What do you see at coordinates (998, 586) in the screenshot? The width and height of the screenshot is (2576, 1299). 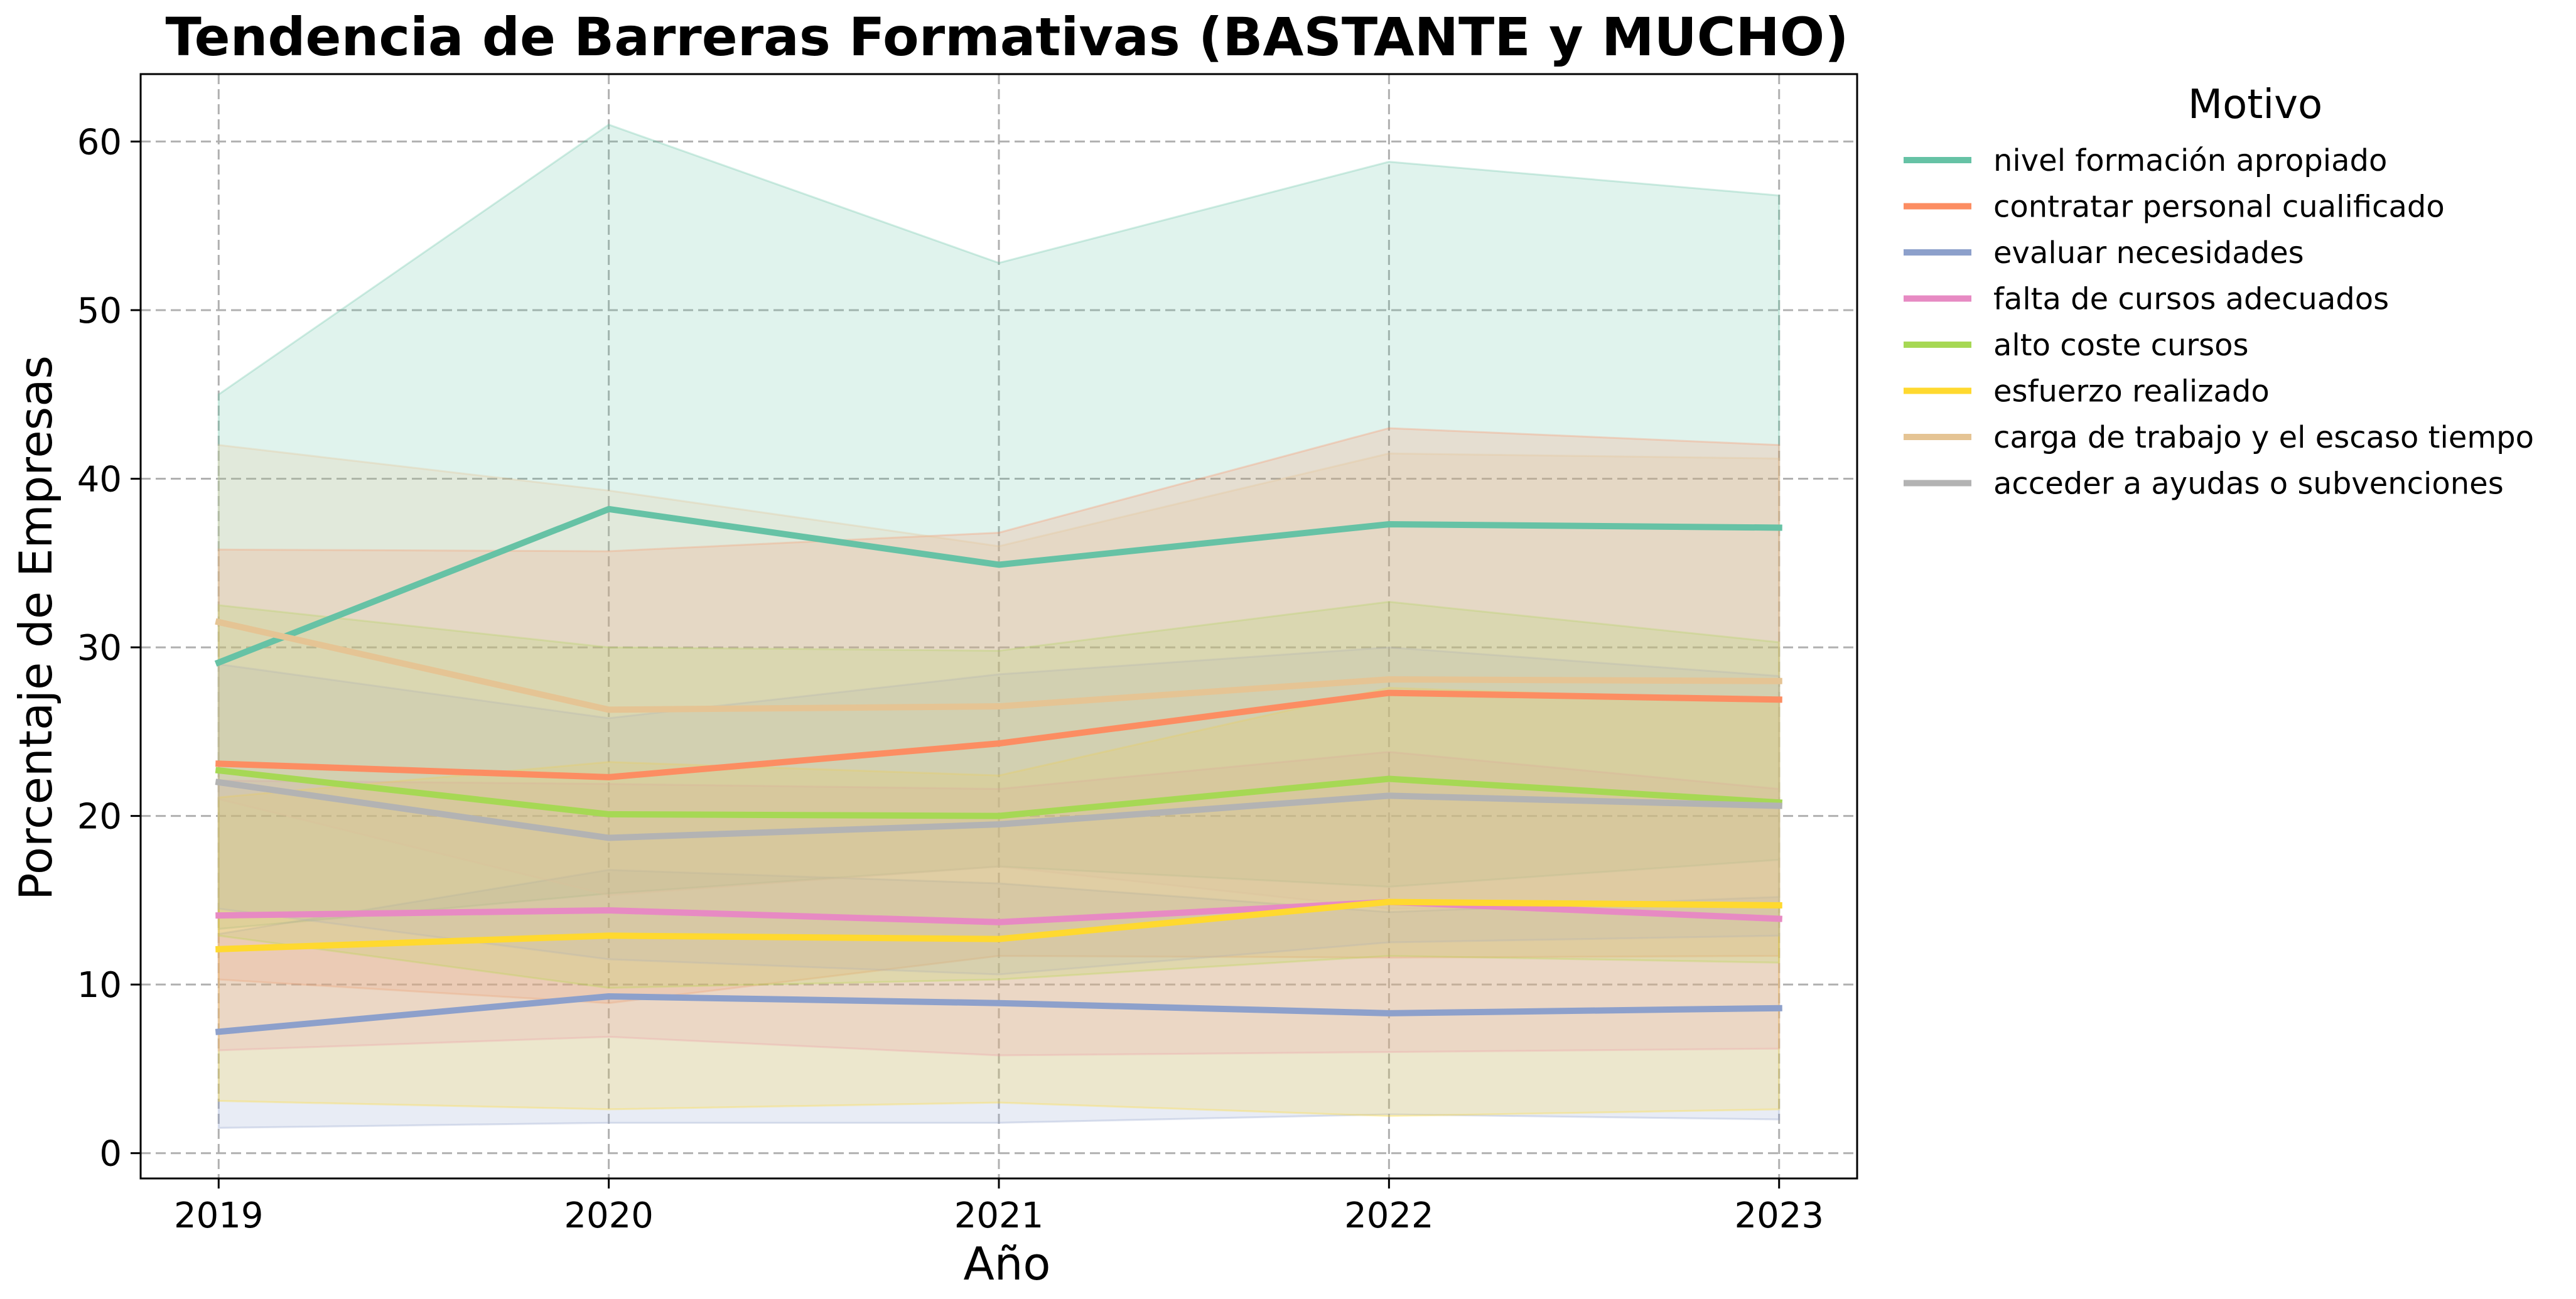 I see `line-nivel-formación-apropiado` at bounding box center [998, 586].